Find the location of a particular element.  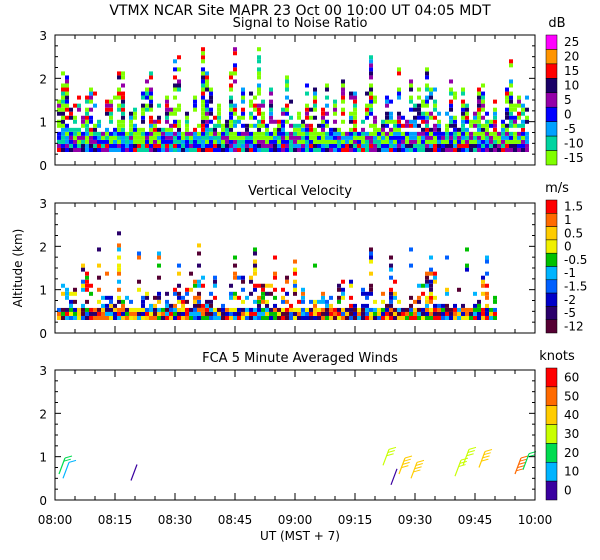

colorbar-swatch is located at coordinates (551, 453).